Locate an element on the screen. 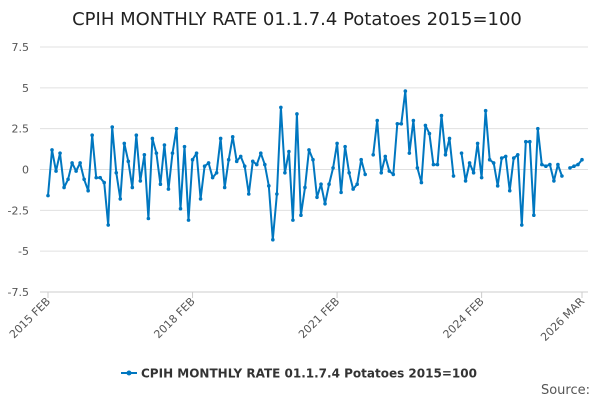  x-tick-label: 2018 FEB is located at coordinates (174, 318).